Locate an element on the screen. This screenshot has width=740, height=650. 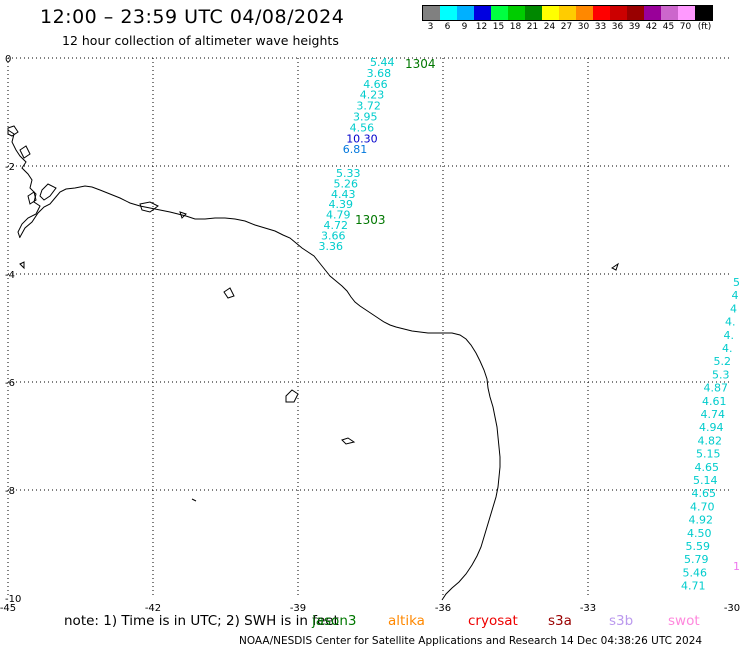
swh-value: 4.39 is located at coordinates (341, 204).